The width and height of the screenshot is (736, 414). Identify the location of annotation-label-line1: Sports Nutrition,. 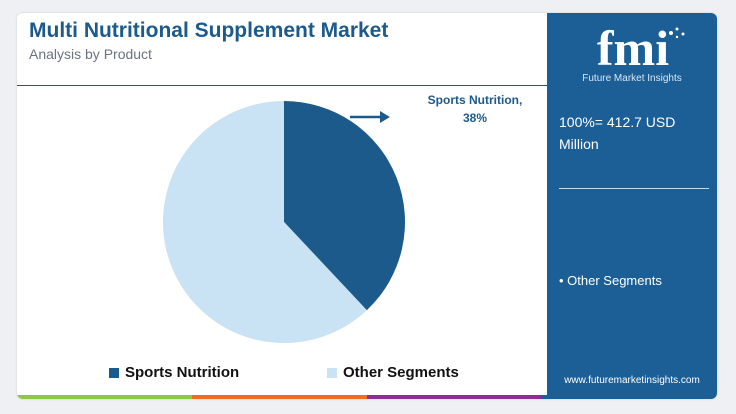
(475, 100).